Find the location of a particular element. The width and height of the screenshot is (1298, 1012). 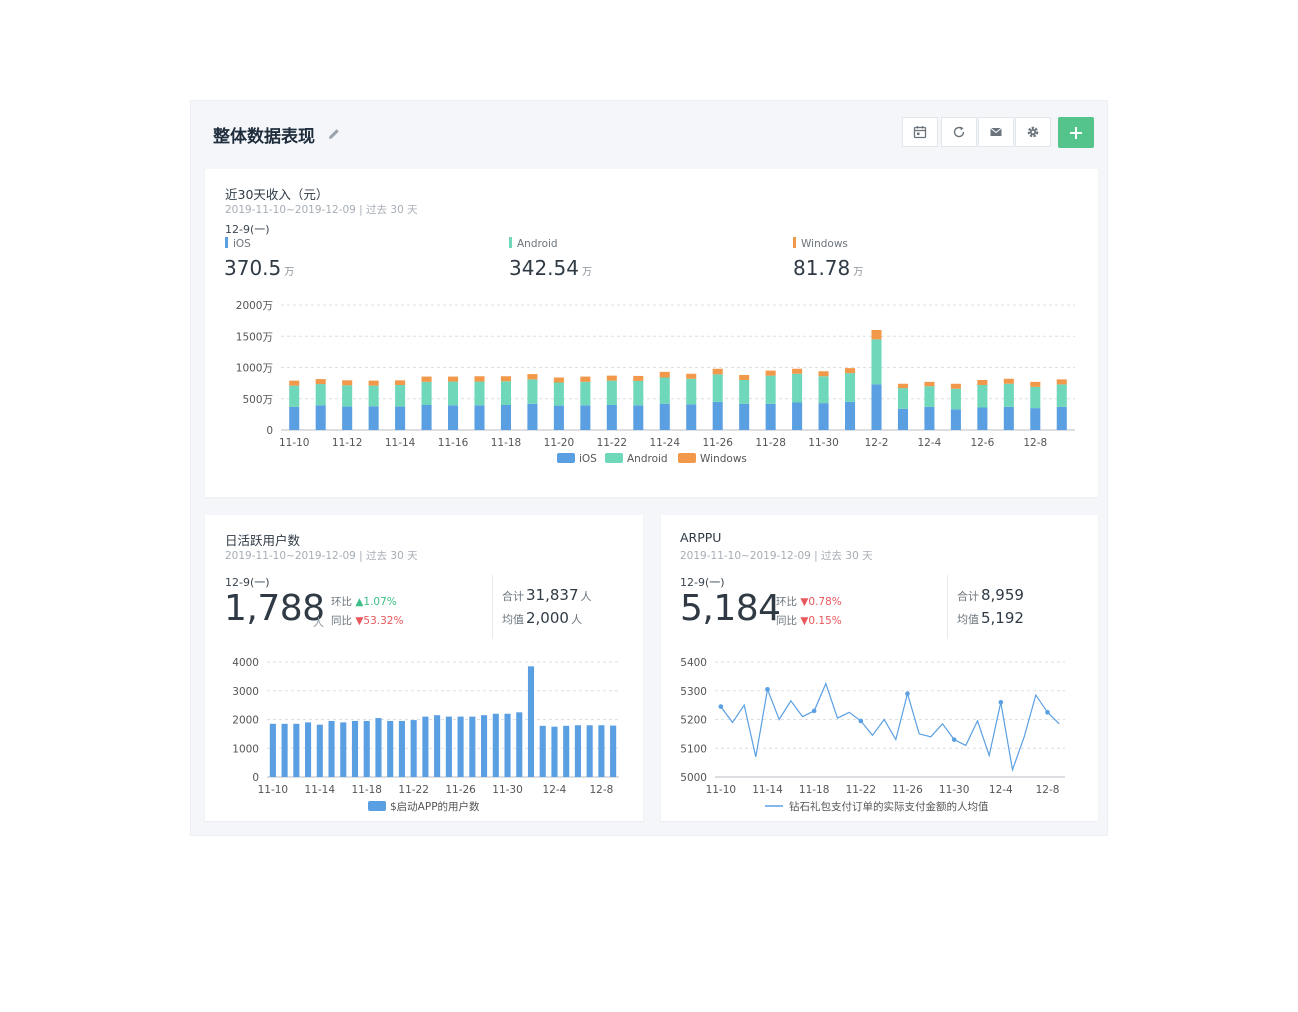

edit-pencil-icon is located at coordinates (334, 134).